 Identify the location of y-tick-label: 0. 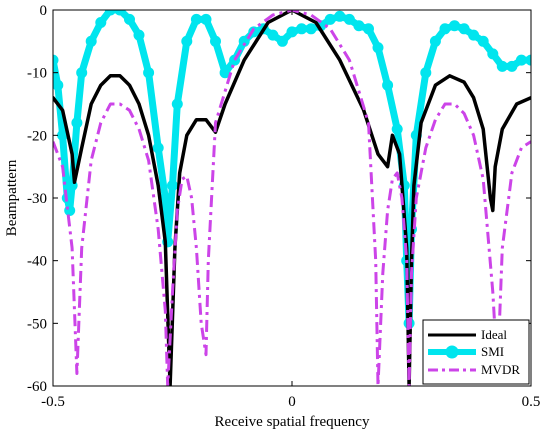
(44, 11).